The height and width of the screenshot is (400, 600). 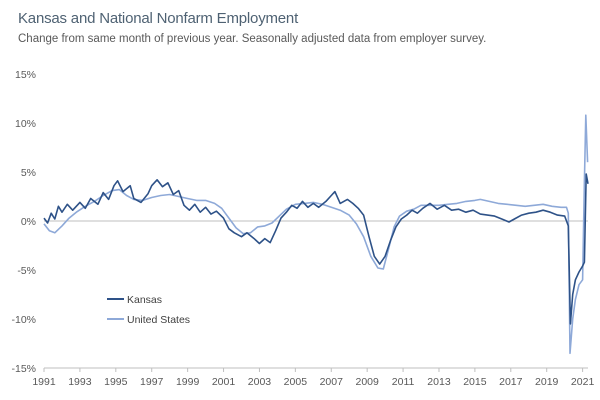 What do you see at coordinates (23, 320) in the screenshot?
I see `y-tick-label: -10%` at bounding box center [23, 320].